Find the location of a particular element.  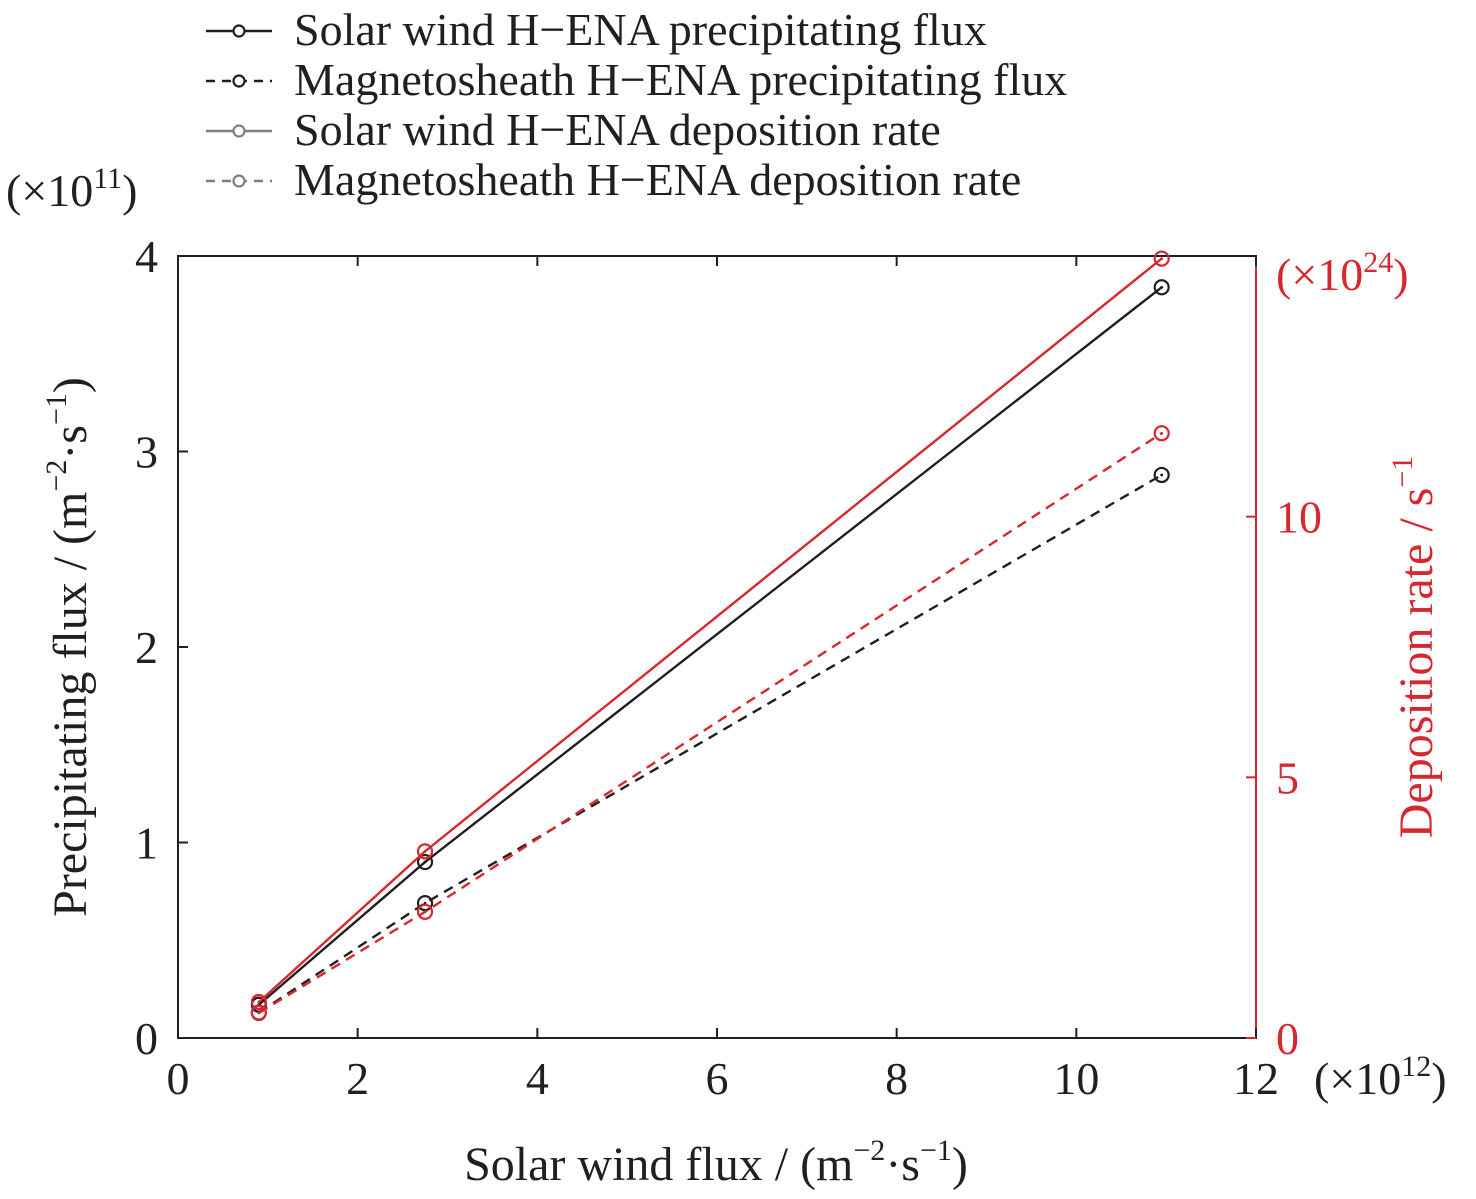

y-tick-label: 1 is located at coordinates (146, 843).